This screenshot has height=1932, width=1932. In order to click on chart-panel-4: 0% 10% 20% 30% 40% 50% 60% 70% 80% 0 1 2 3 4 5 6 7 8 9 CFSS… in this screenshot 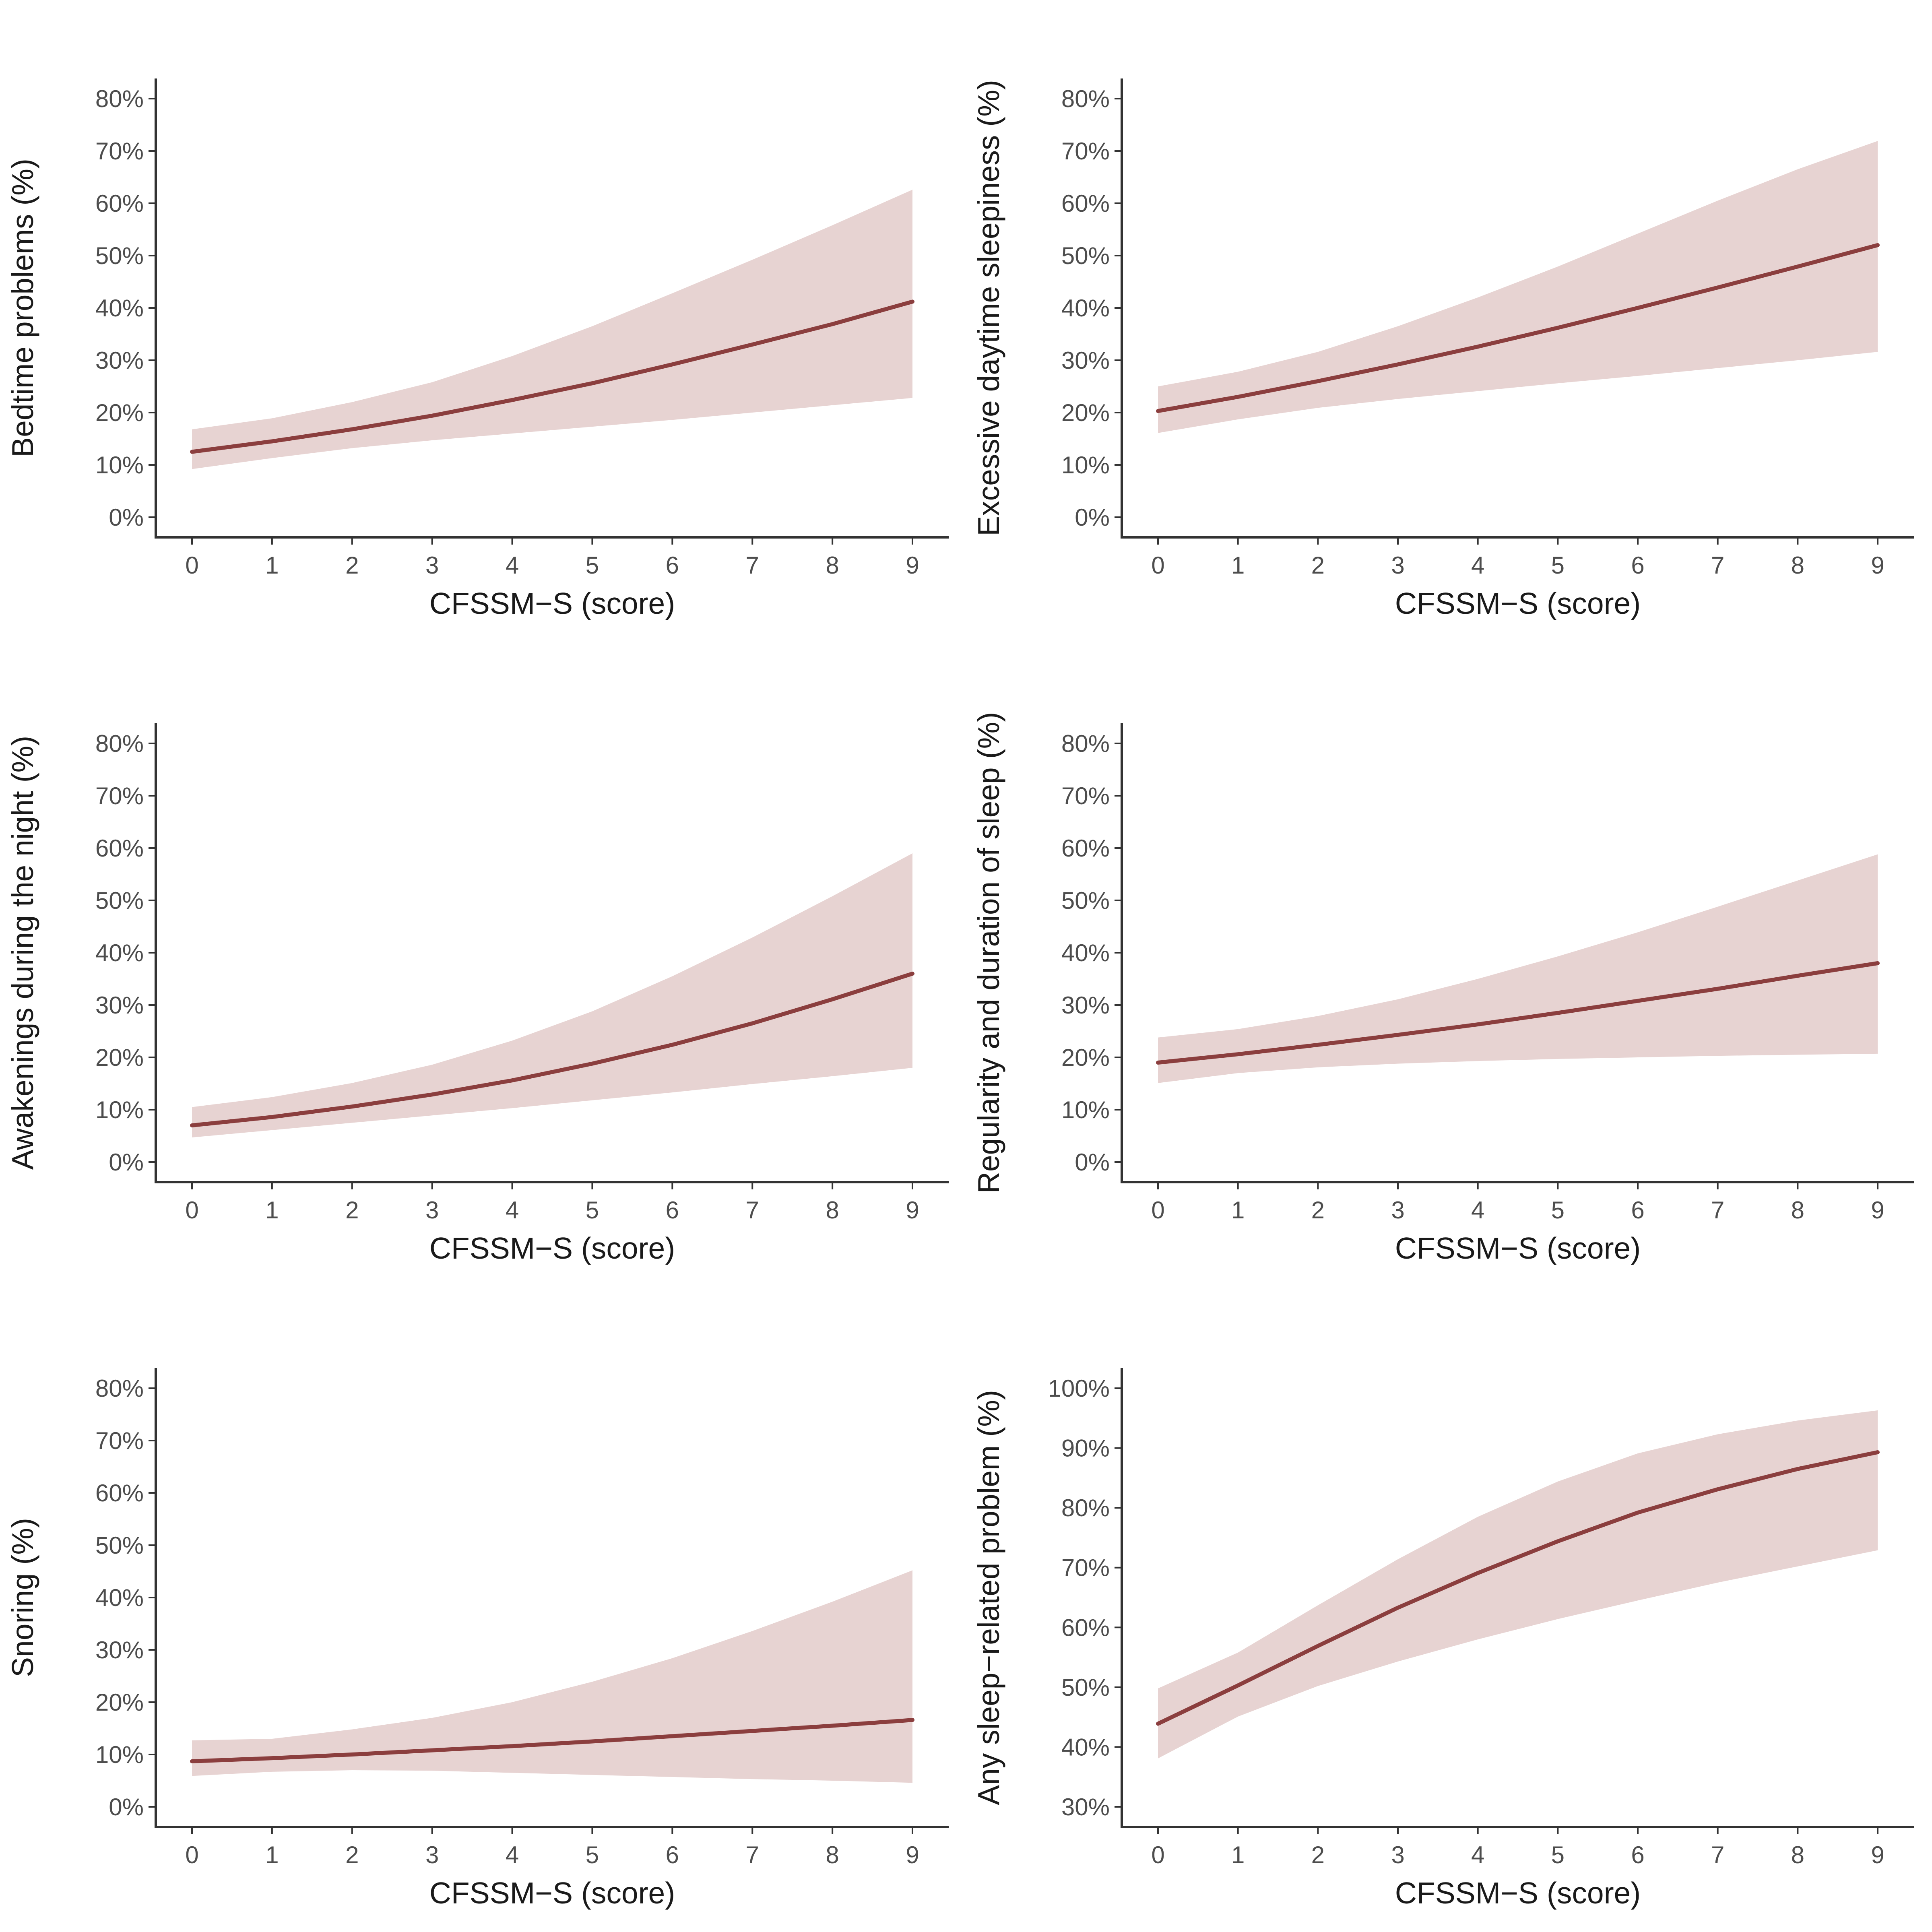, I will do `click(1443, 988)`.